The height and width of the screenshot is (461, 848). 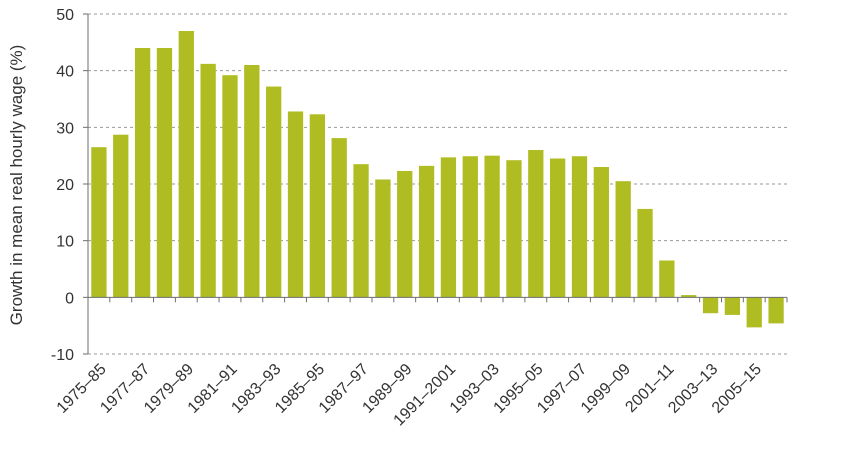 What do you see at coordinates (16, 185) in the screenshot?
I see `y-axis-title: Growth in mean real hourly wage (%)` at bounding box center [16, 185].